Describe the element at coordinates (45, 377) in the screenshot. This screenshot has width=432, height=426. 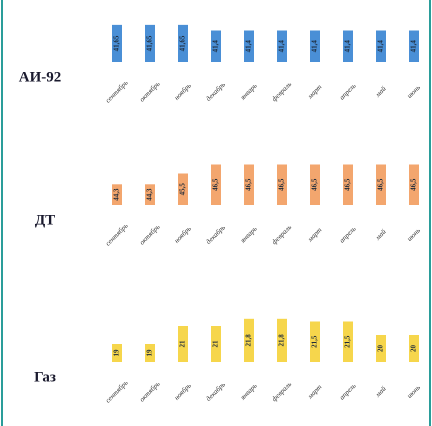
I see `row-label: Газ` at that location.